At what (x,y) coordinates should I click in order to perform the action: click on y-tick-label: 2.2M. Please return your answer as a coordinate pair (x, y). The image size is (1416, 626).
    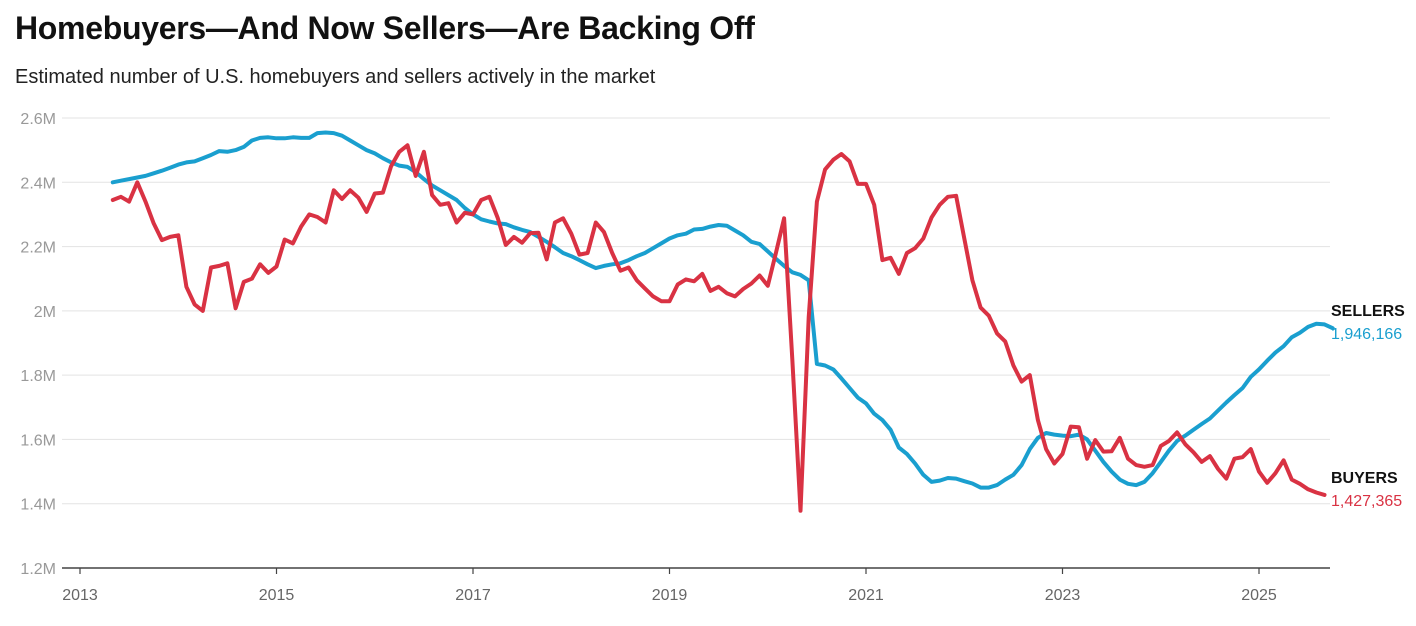
    Looking at the image, I should click on (38, 248).